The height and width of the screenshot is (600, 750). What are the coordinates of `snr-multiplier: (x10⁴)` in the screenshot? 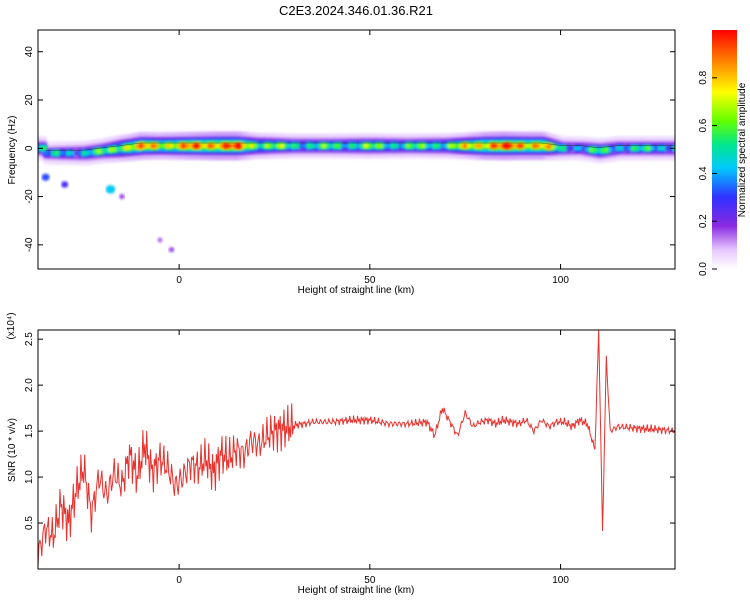 It's located at (11, 325).